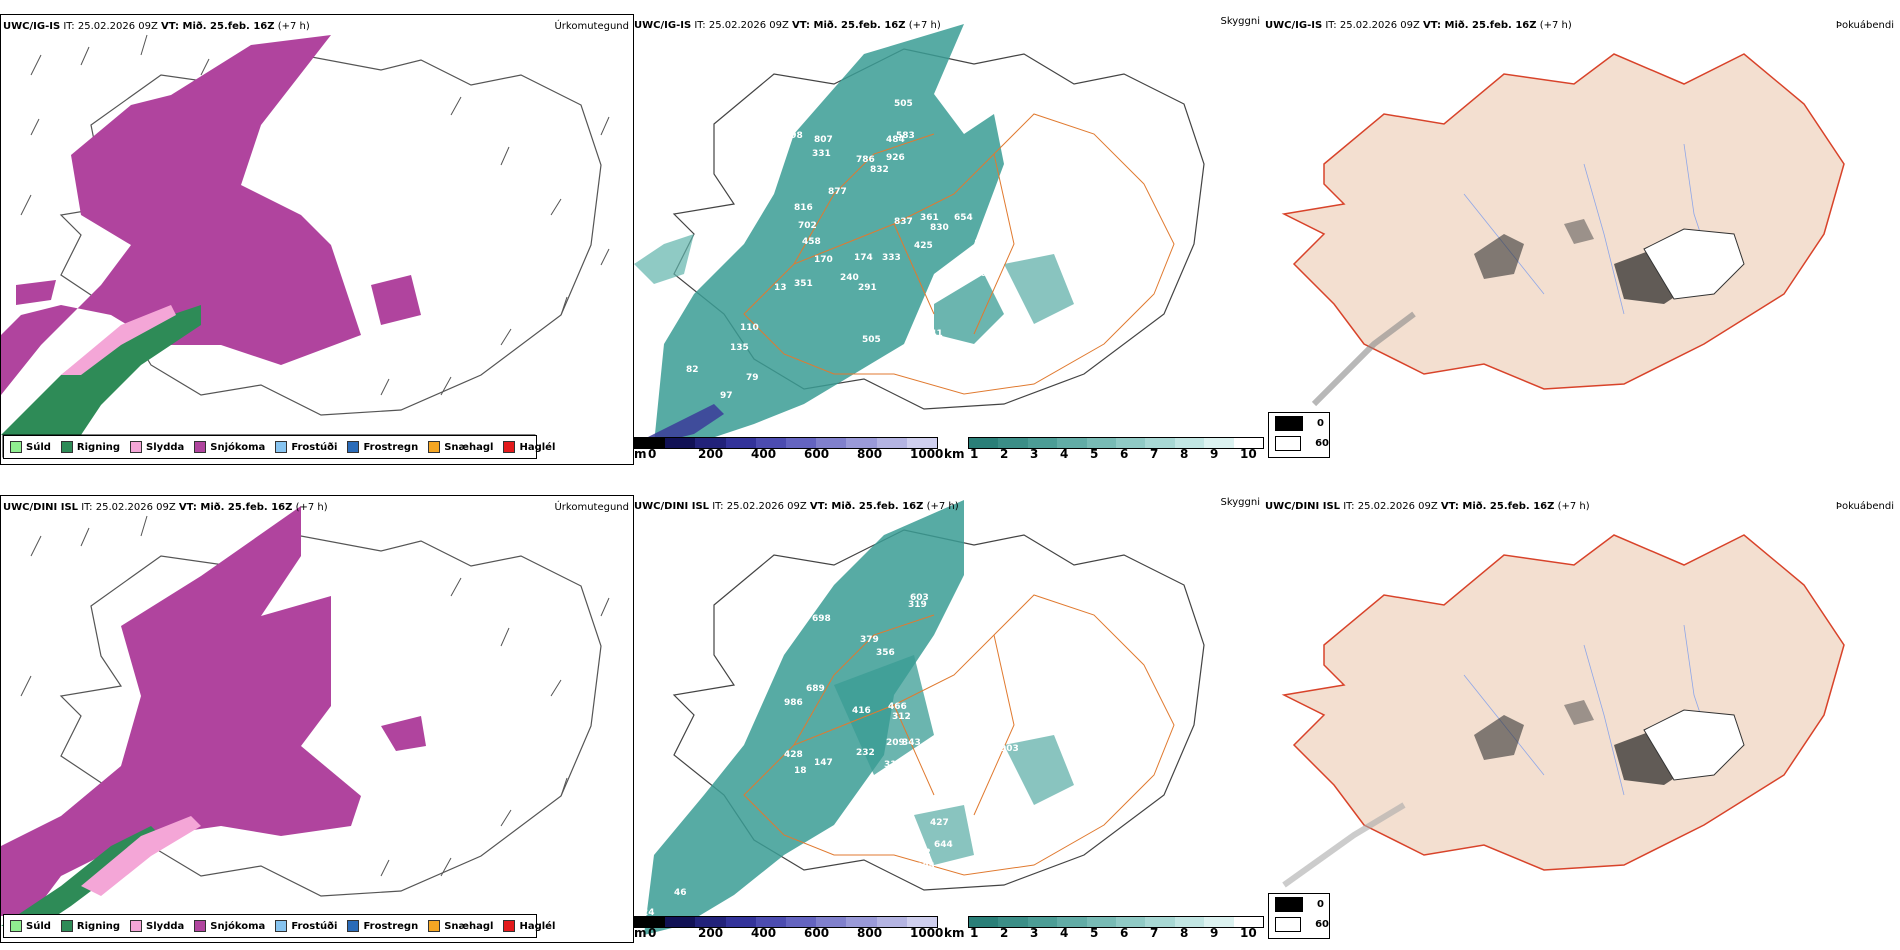  Describe the element at coordinates (1154, 933) in the screenshot. I see `tick-label: 7` at that location.